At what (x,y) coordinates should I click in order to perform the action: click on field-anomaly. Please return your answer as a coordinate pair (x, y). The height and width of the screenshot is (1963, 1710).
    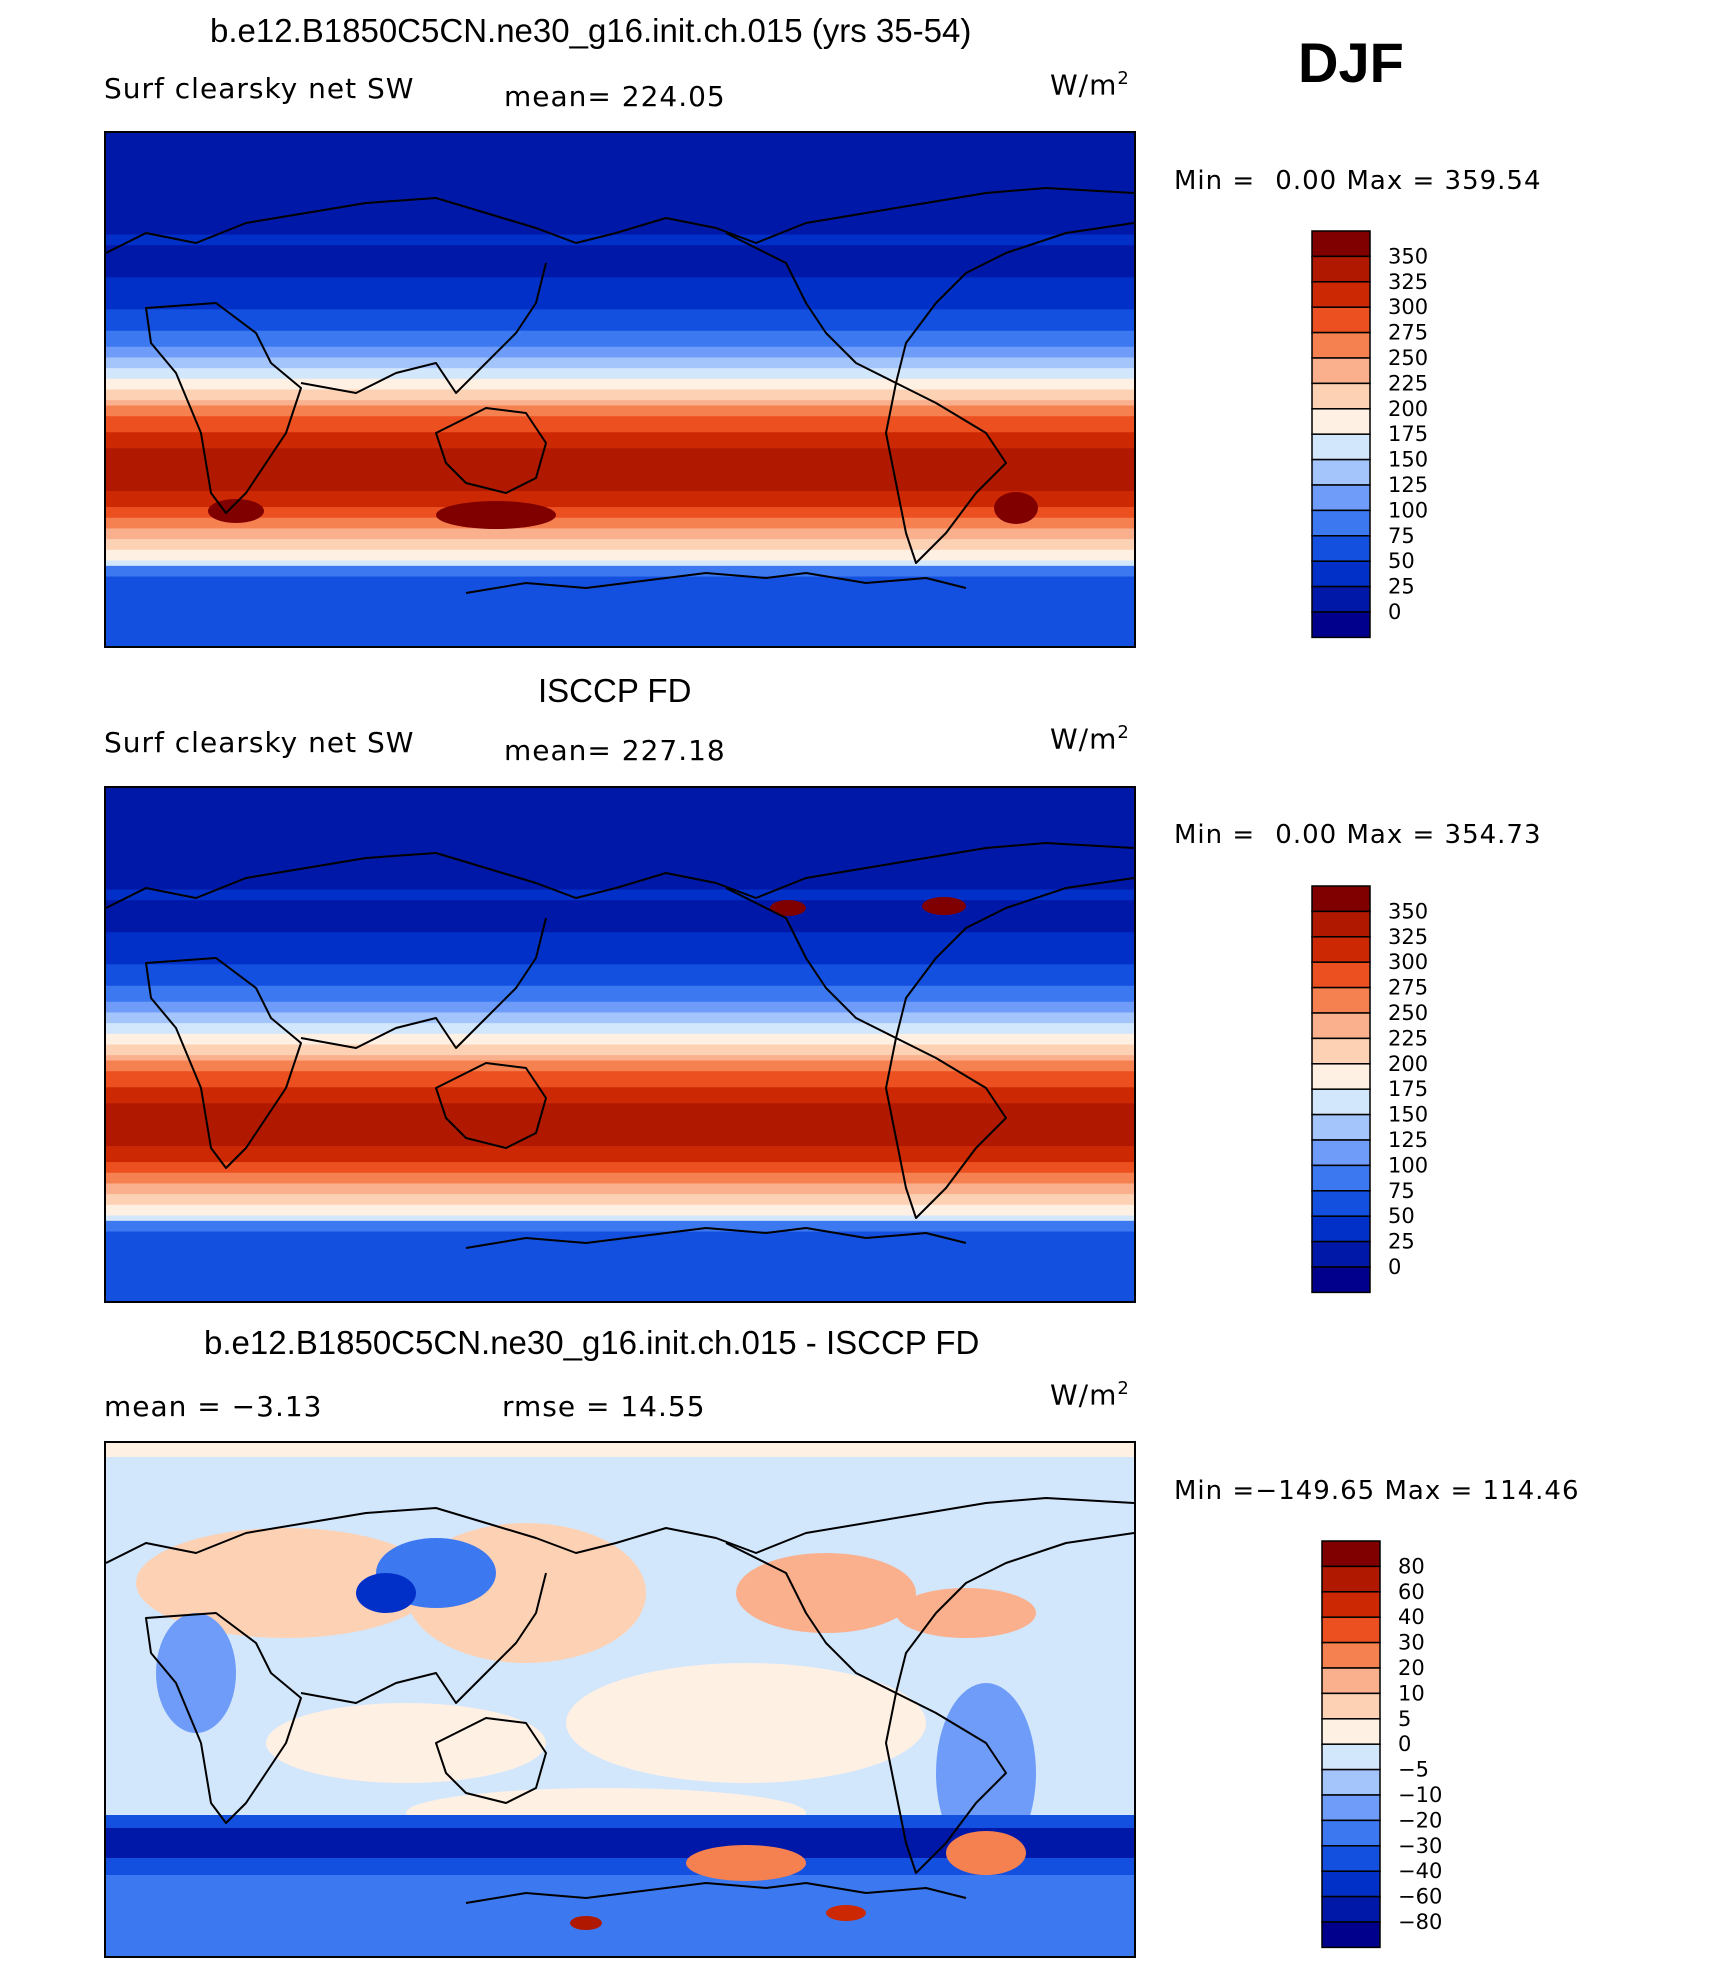
    Looking at the image, I should click on (746, 1863).